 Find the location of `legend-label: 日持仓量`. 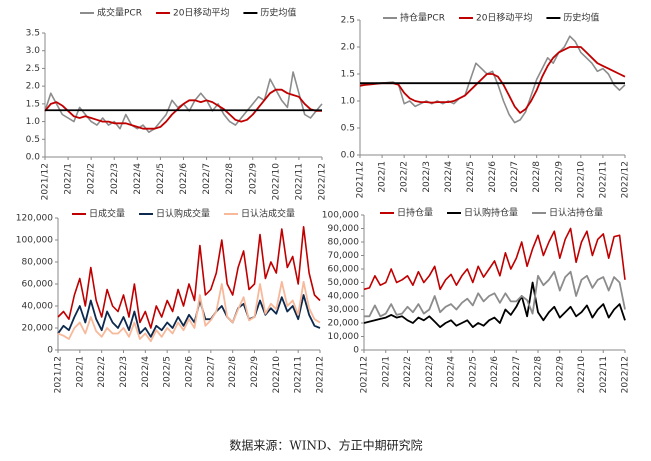

legend-label: 日持仓量 is located at coordinates (415, 213).